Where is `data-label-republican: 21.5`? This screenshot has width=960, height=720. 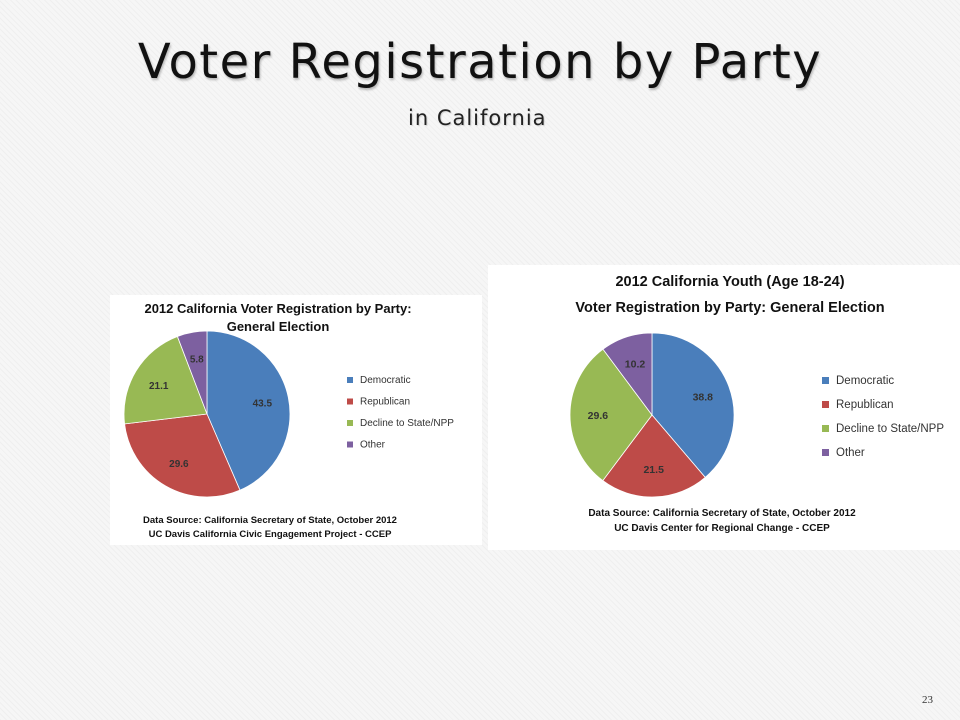 data-label-republican: 21.5 is located at coordinates (653, 470).